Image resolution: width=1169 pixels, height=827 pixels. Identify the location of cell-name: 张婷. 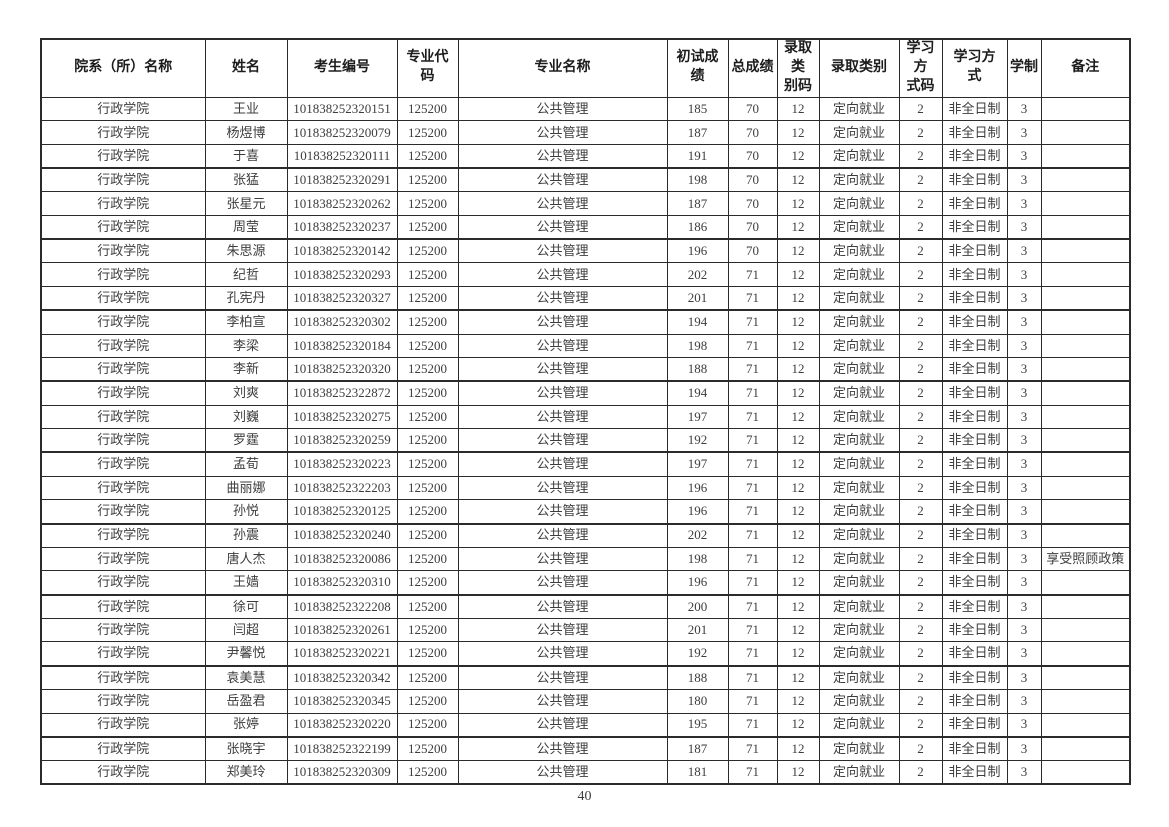
(246, 725).